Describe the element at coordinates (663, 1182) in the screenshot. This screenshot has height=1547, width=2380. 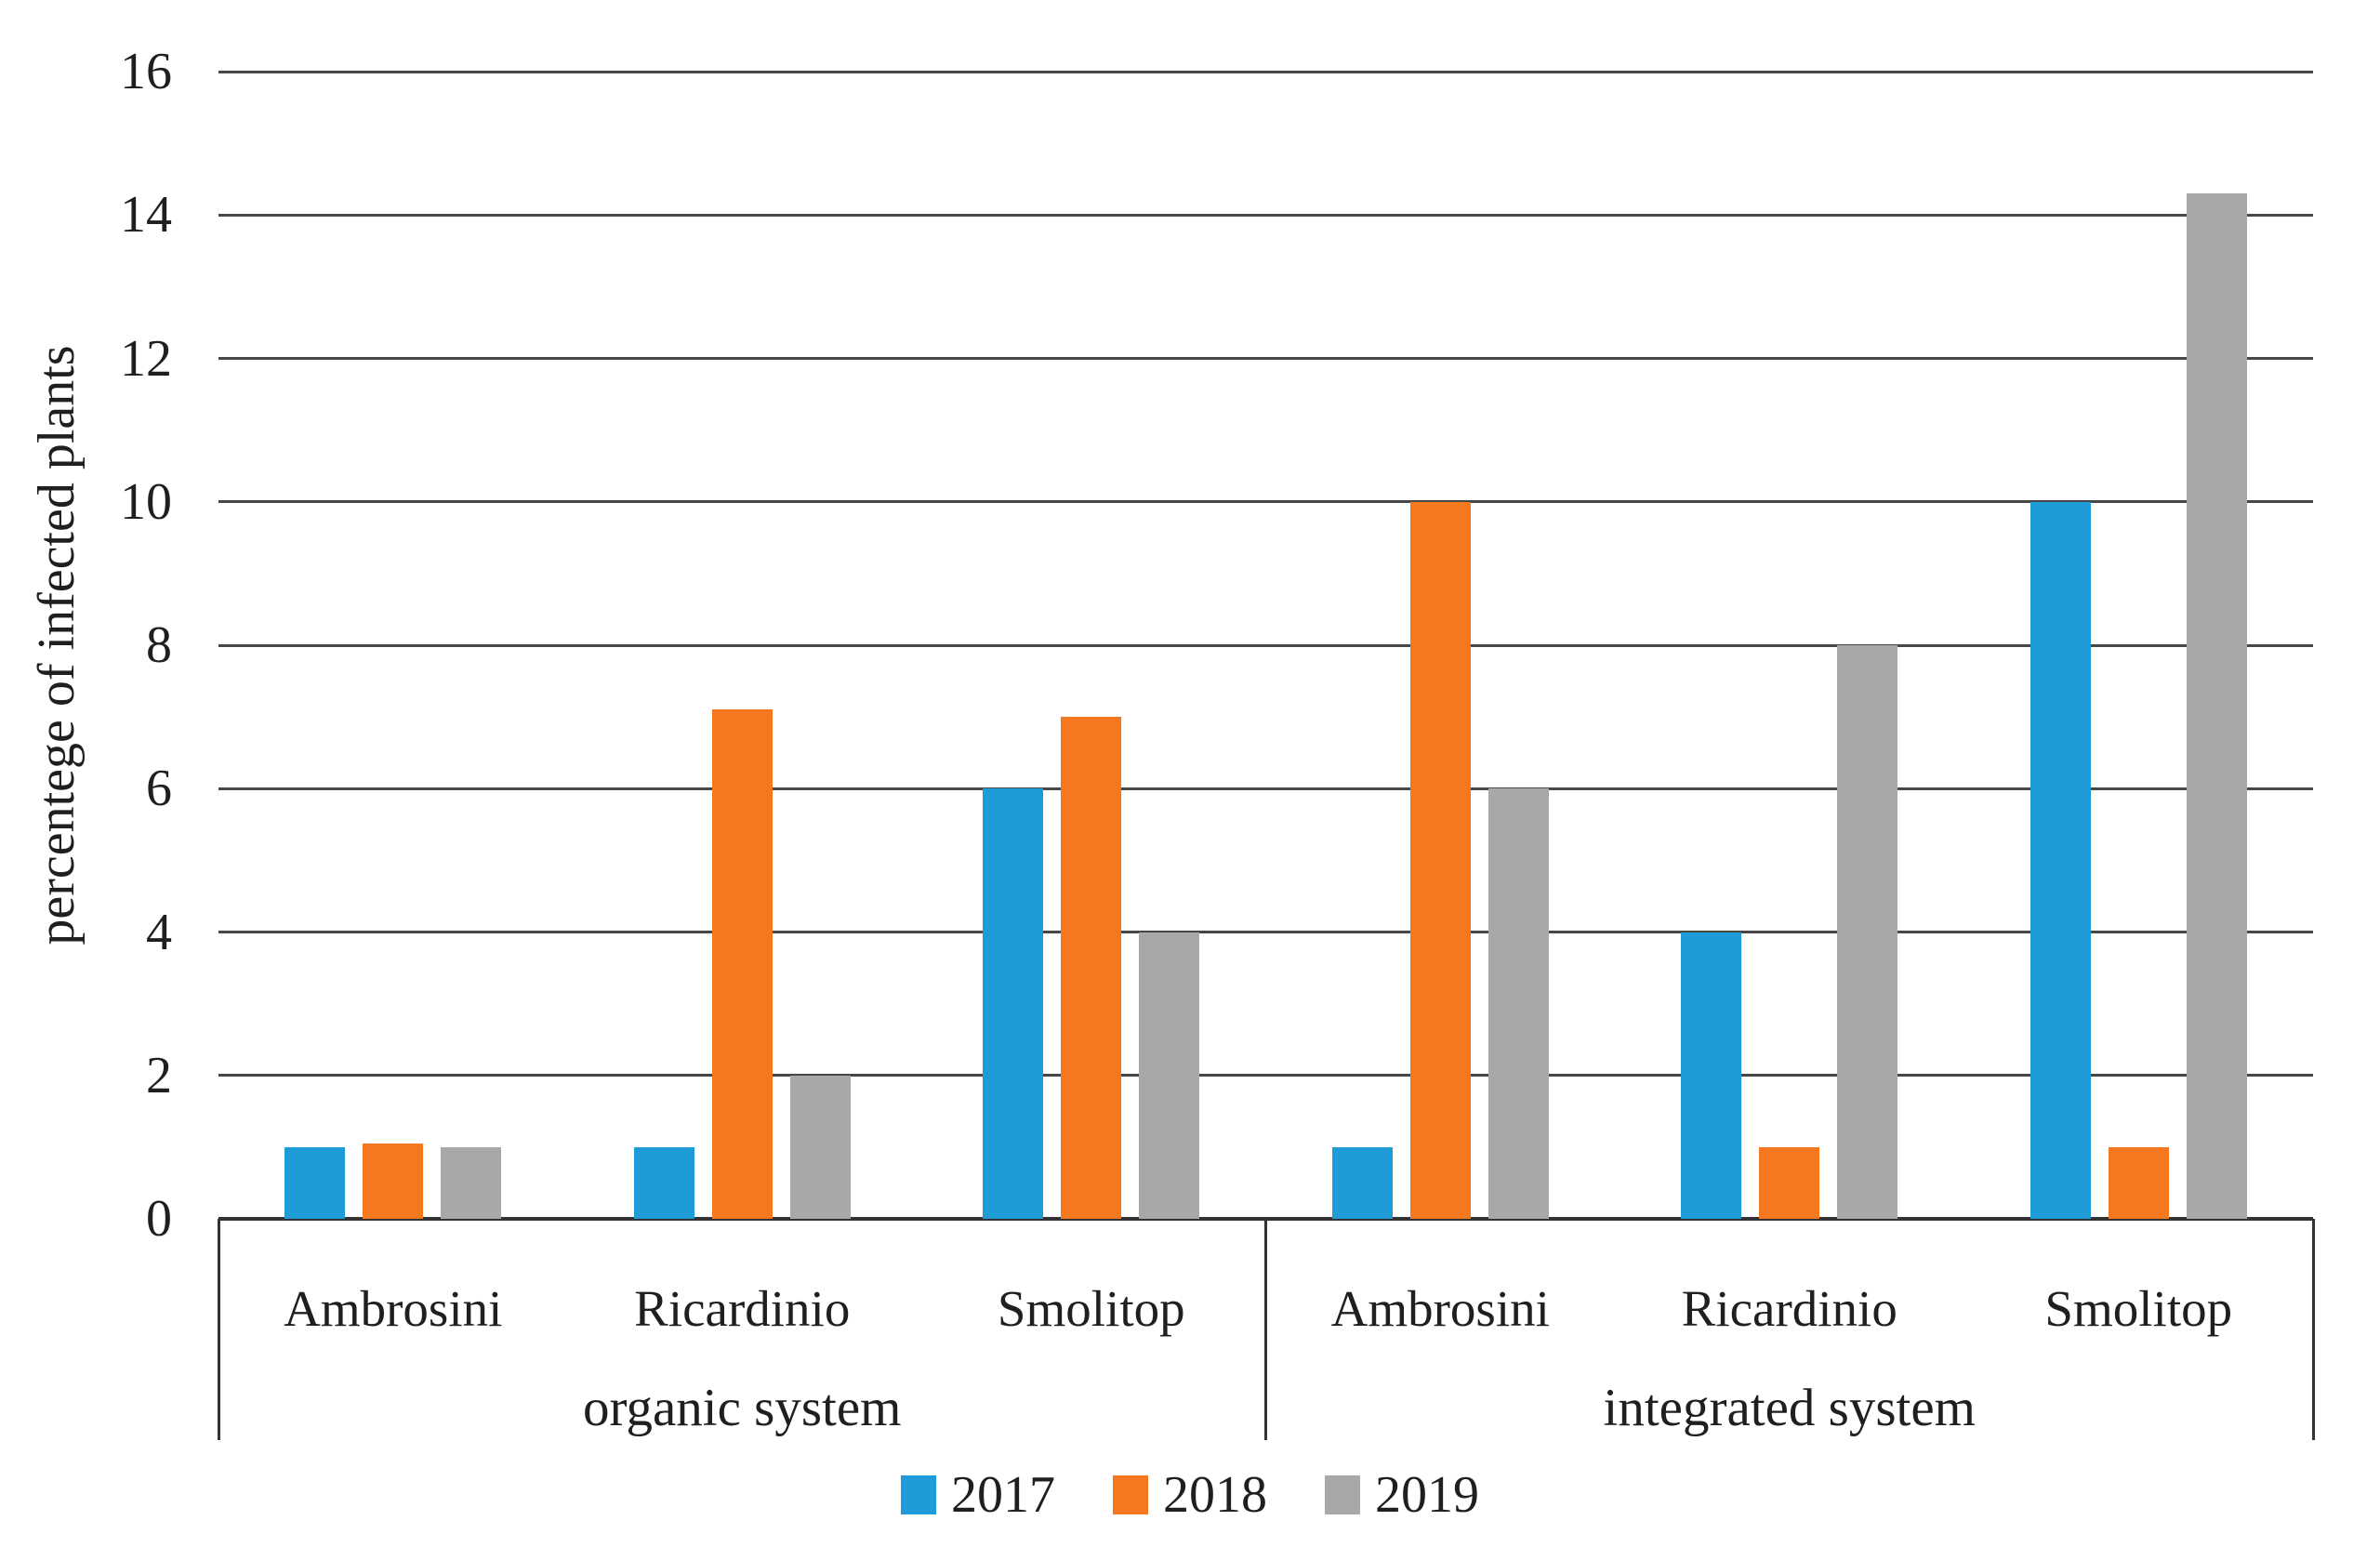
I see `bar-organic-system-ricardinio-2017` at that location.